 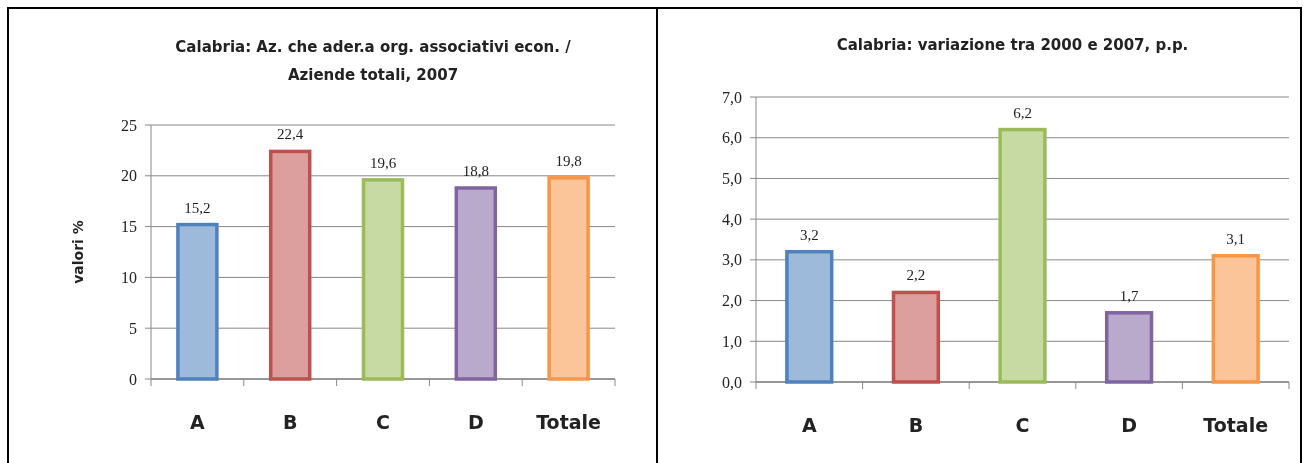 I want to click on data-label: 22,4, so click(x=290, y=134).